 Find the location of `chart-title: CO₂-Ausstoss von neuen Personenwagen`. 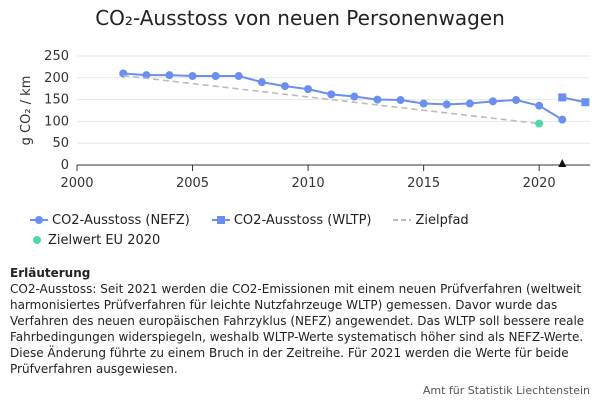

chart-title: CO₂-Ausstoss von neuen Personenwagen is located at coordinates (300, 18).